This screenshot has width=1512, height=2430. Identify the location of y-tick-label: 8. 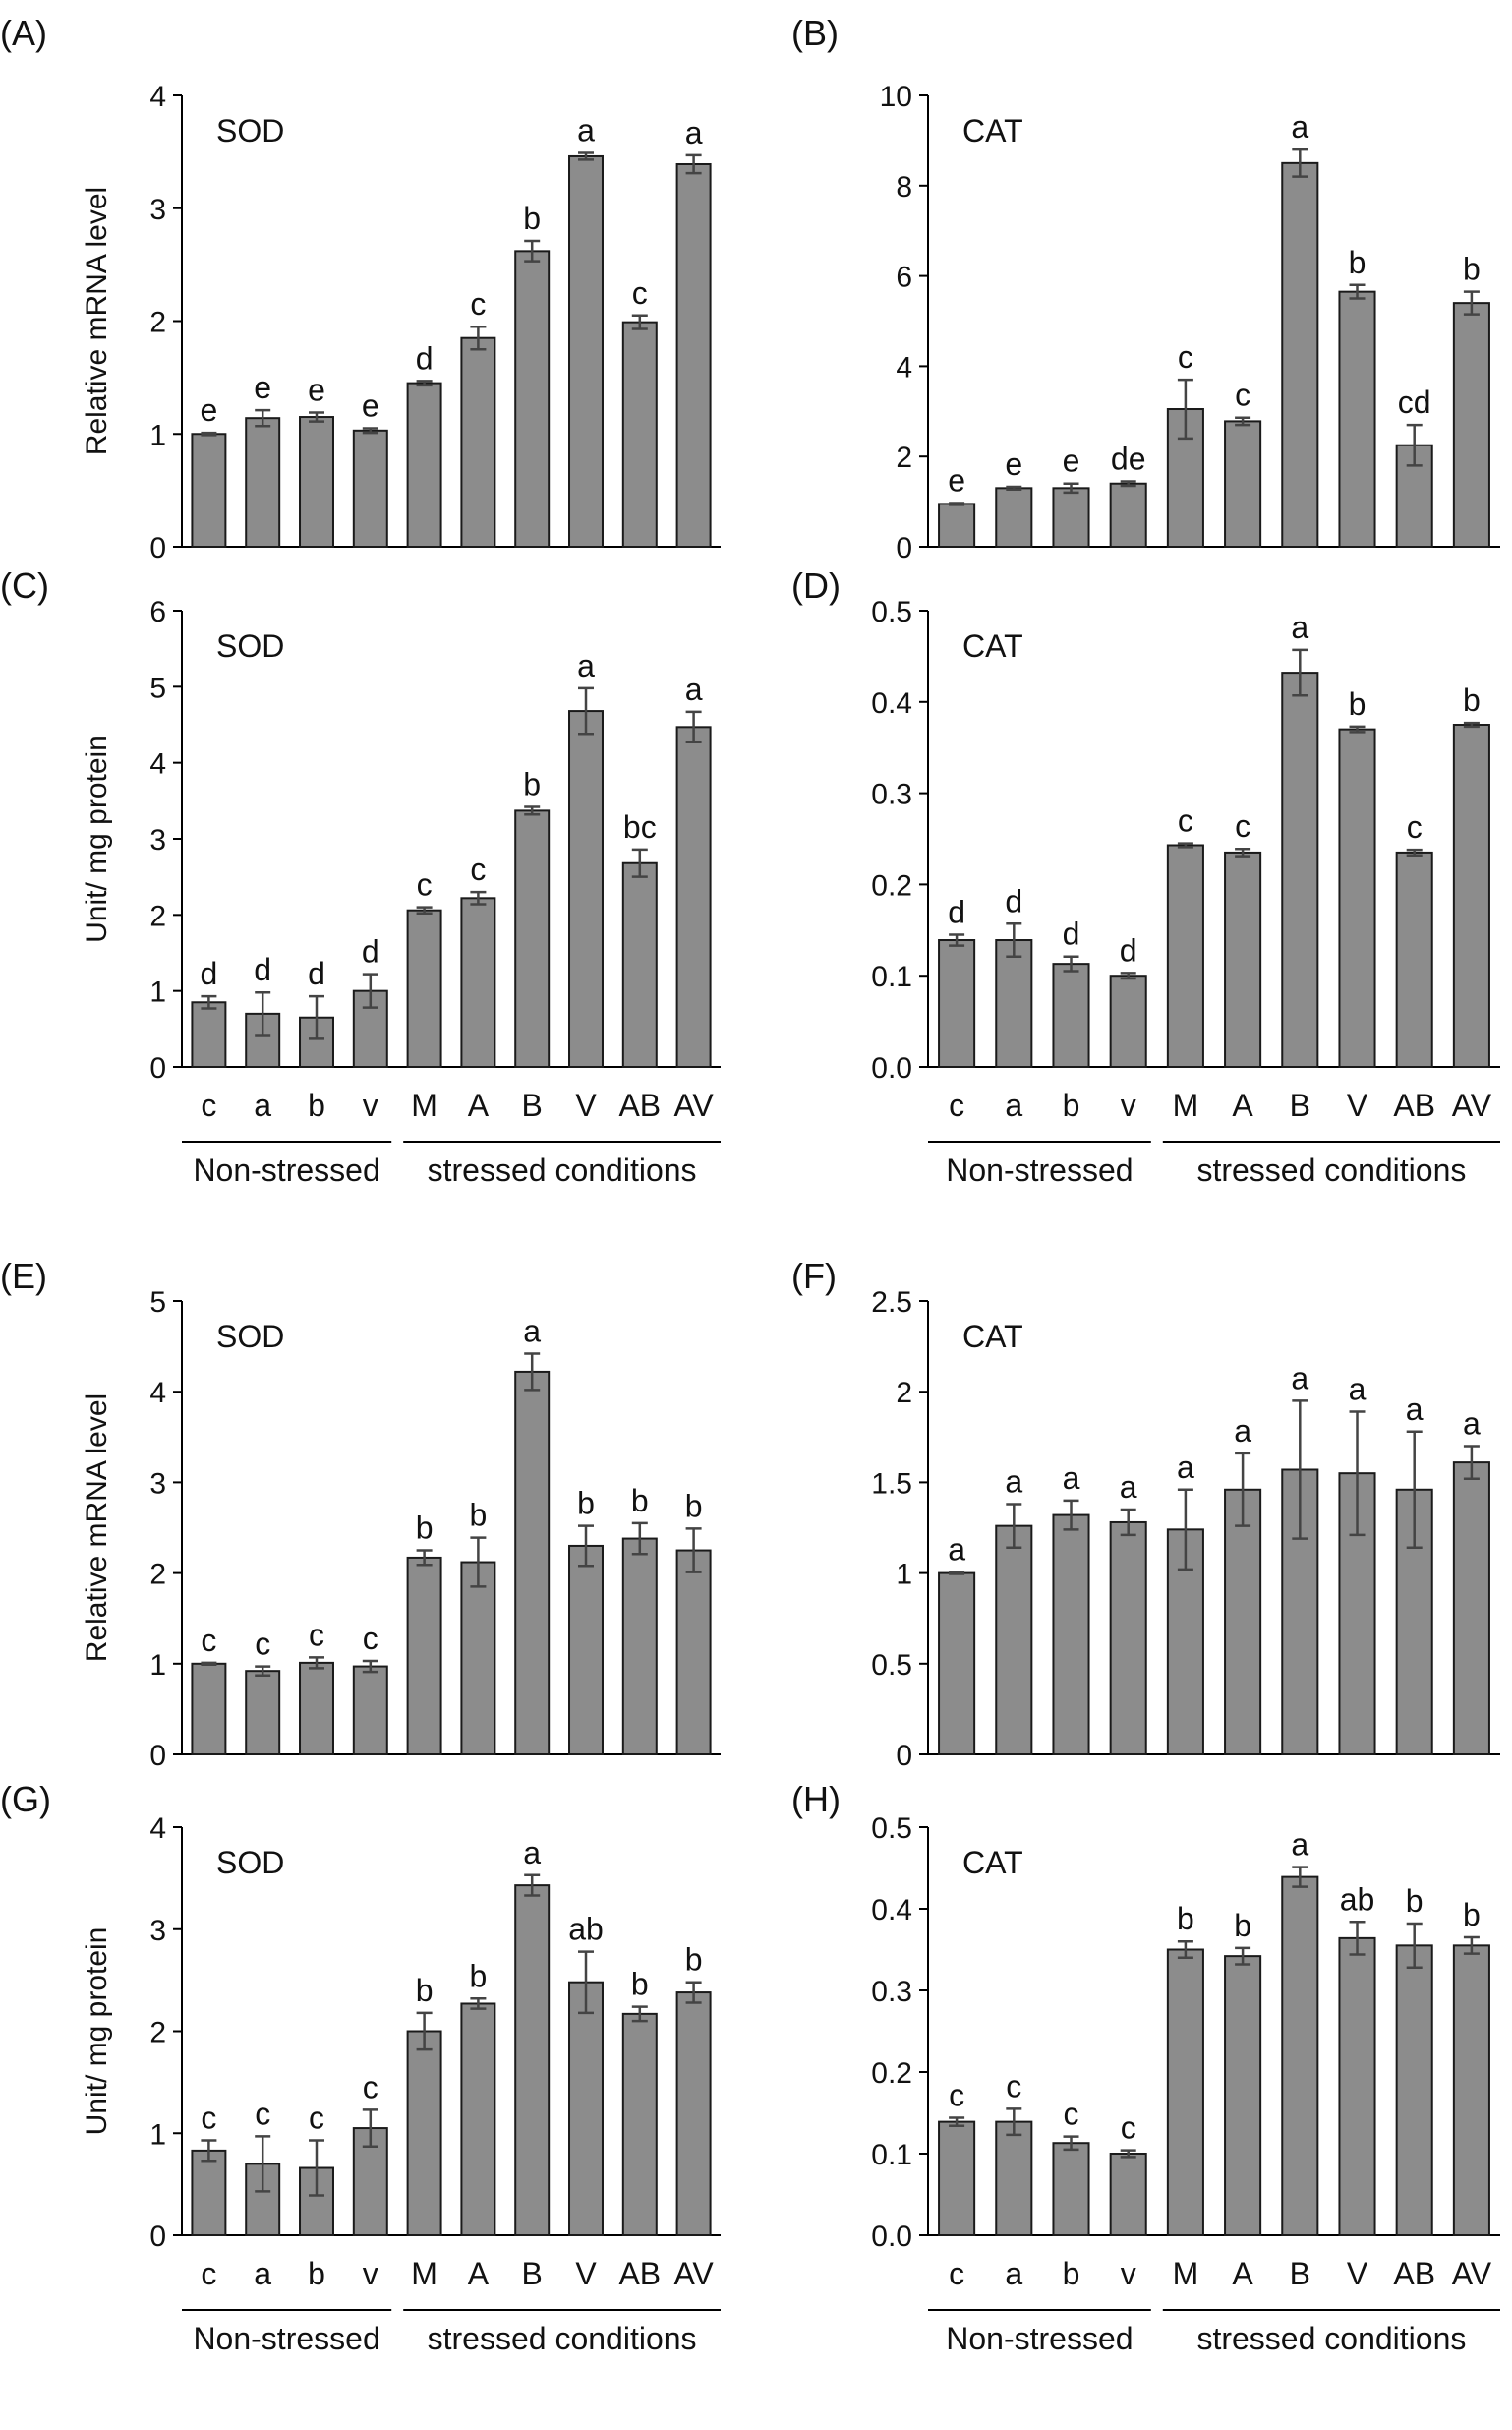
(904, 187).